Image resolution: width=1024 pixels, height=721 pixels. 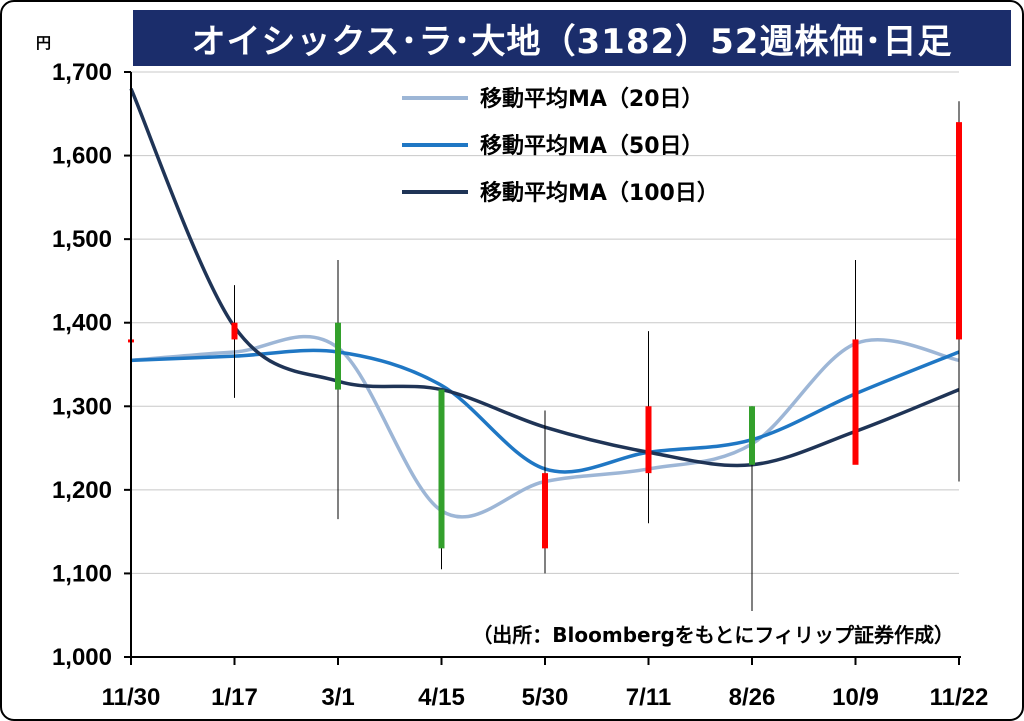 What do you see at coordinates (752, 697) in the screenshot?
I see `x-tick-label: 8/26` at bounding box center [752, 697].